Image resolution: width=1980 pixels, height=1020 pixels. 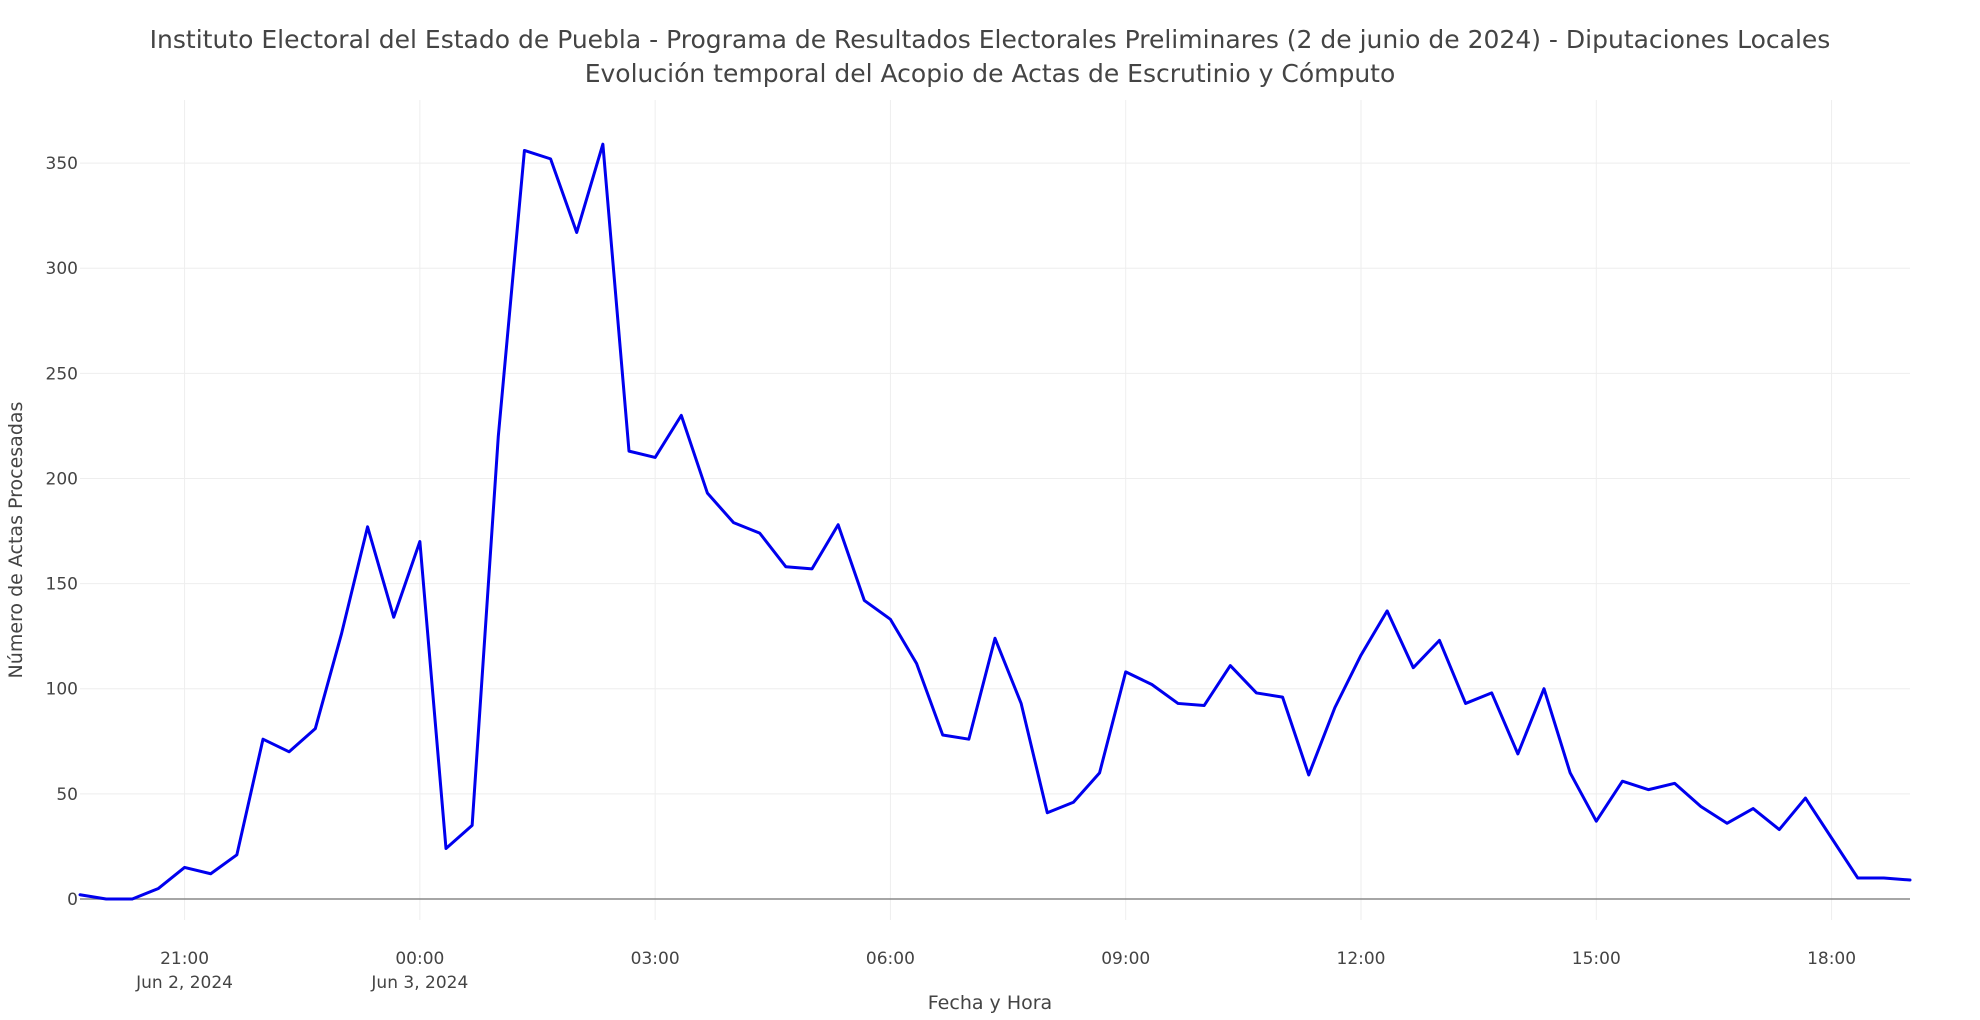 What do you see at coordinates (62, 585) in the screenshot?
I see `y-tick-label: 150` at bounding box center [62, 585].